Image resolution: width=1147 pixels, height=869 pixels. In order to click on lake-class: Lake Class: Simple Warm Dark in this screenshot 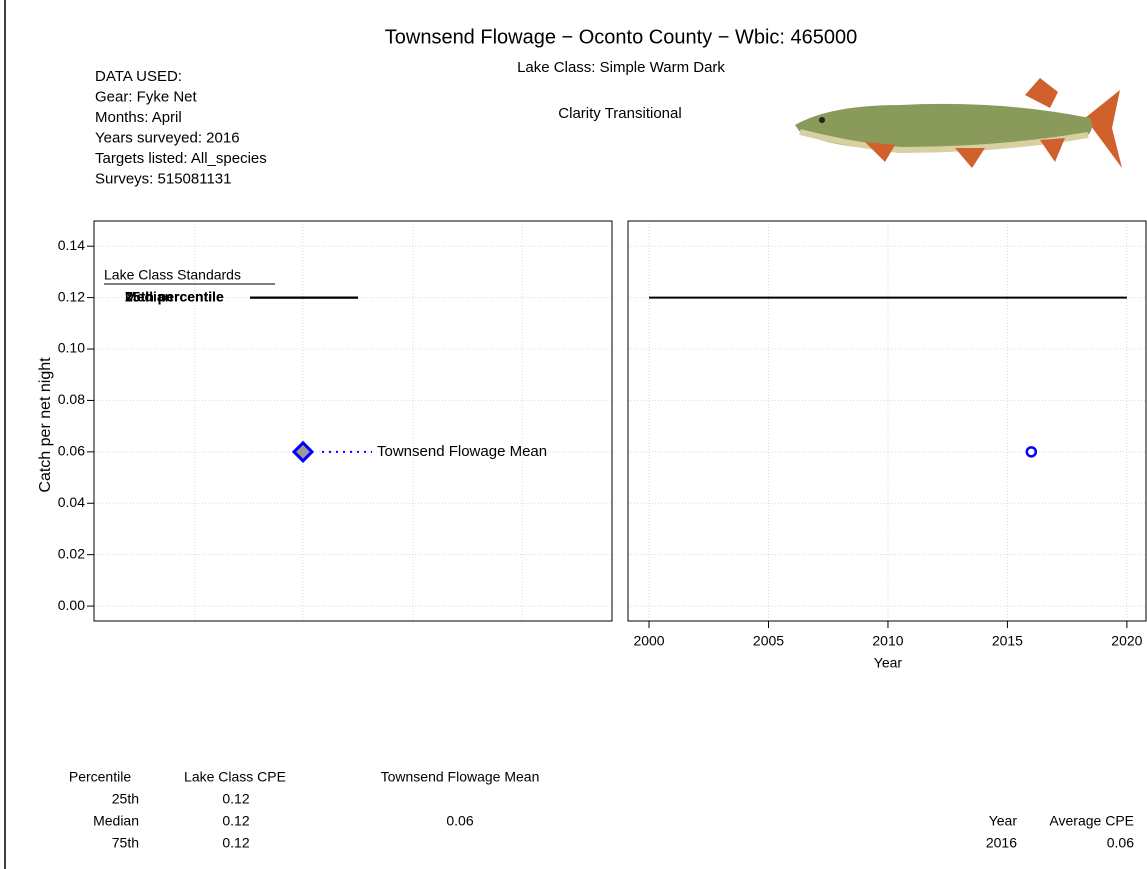, I will do `click(621, 67)`.